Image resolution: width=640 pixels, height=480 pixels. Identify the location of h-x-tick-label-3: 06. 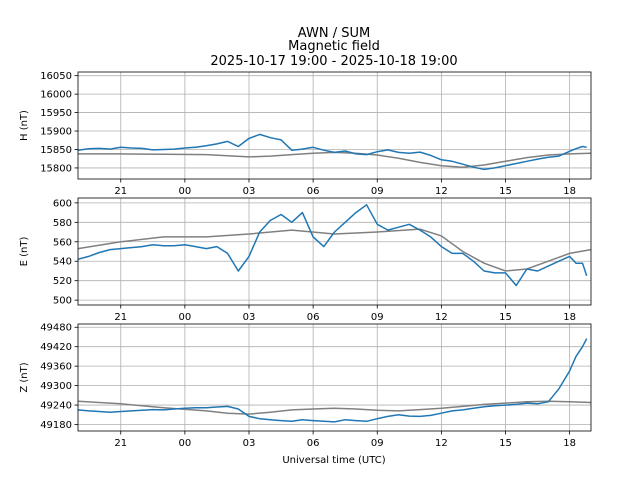
(313, 191).